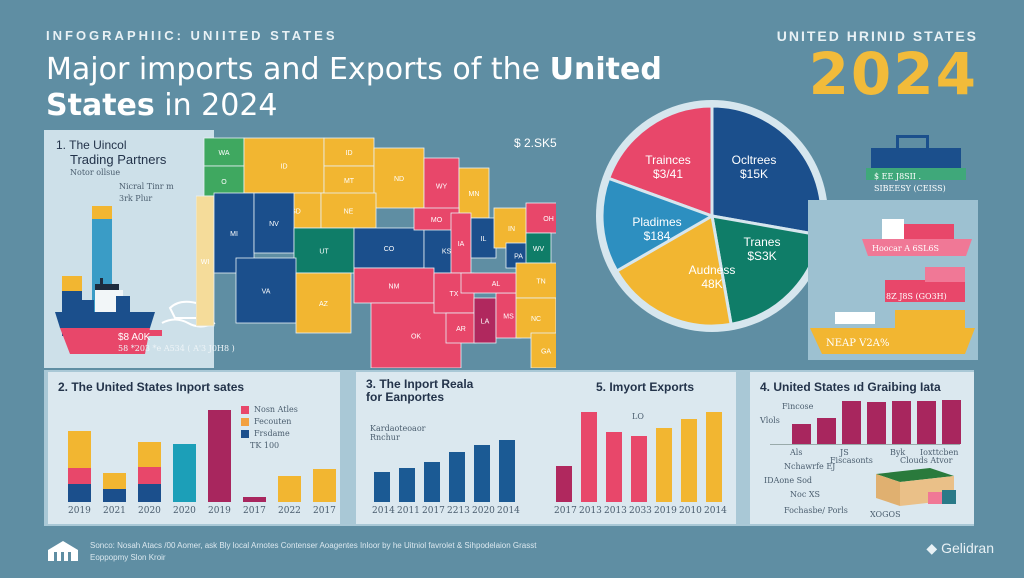 The height and width of the screenshot is (578, 1024). I want to click on tick-label: Byk, so click(898, 452).